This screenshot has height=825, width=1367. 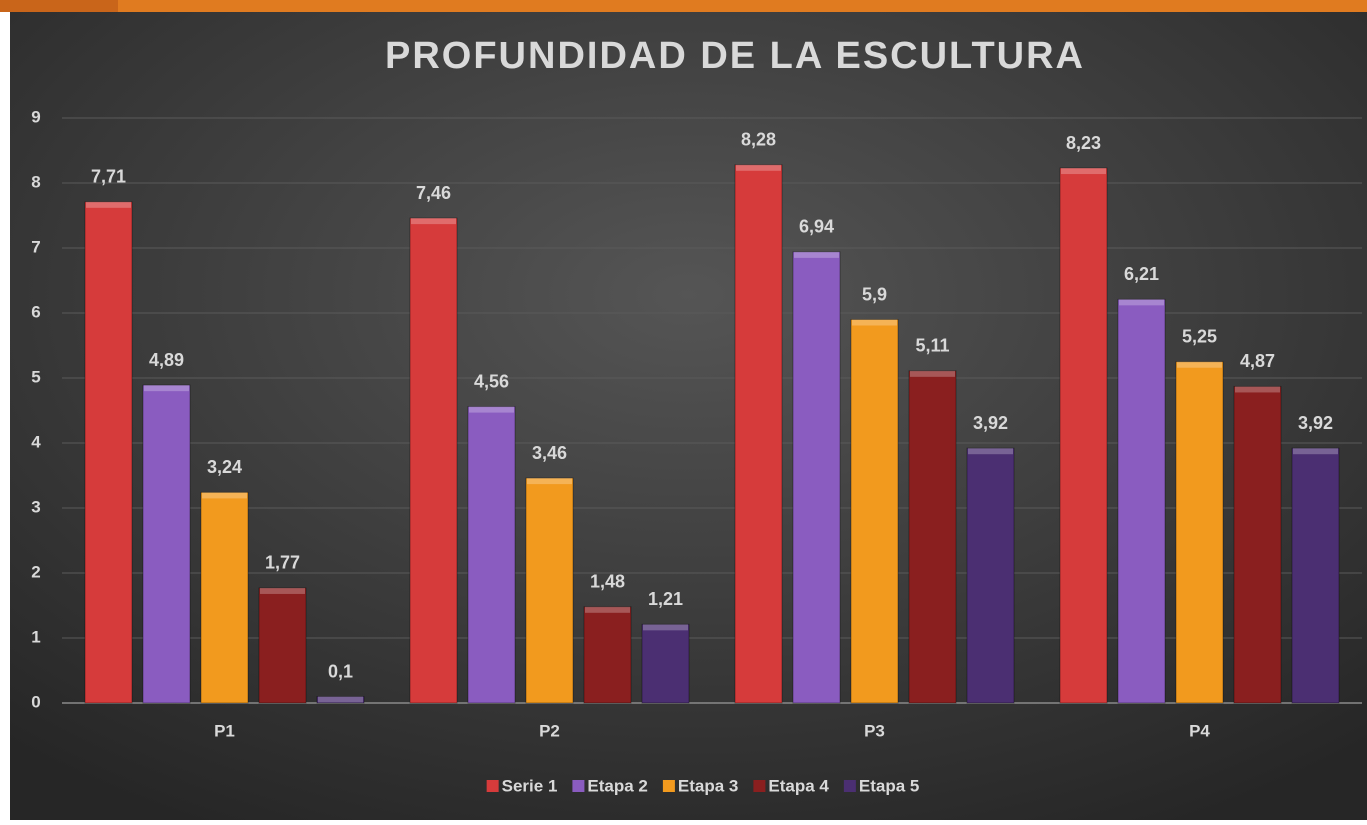 What do you see at coordinates (708, 785) in the screenshot?
I see `legend-label: Etapa 3` at bounding box center [708, 785].